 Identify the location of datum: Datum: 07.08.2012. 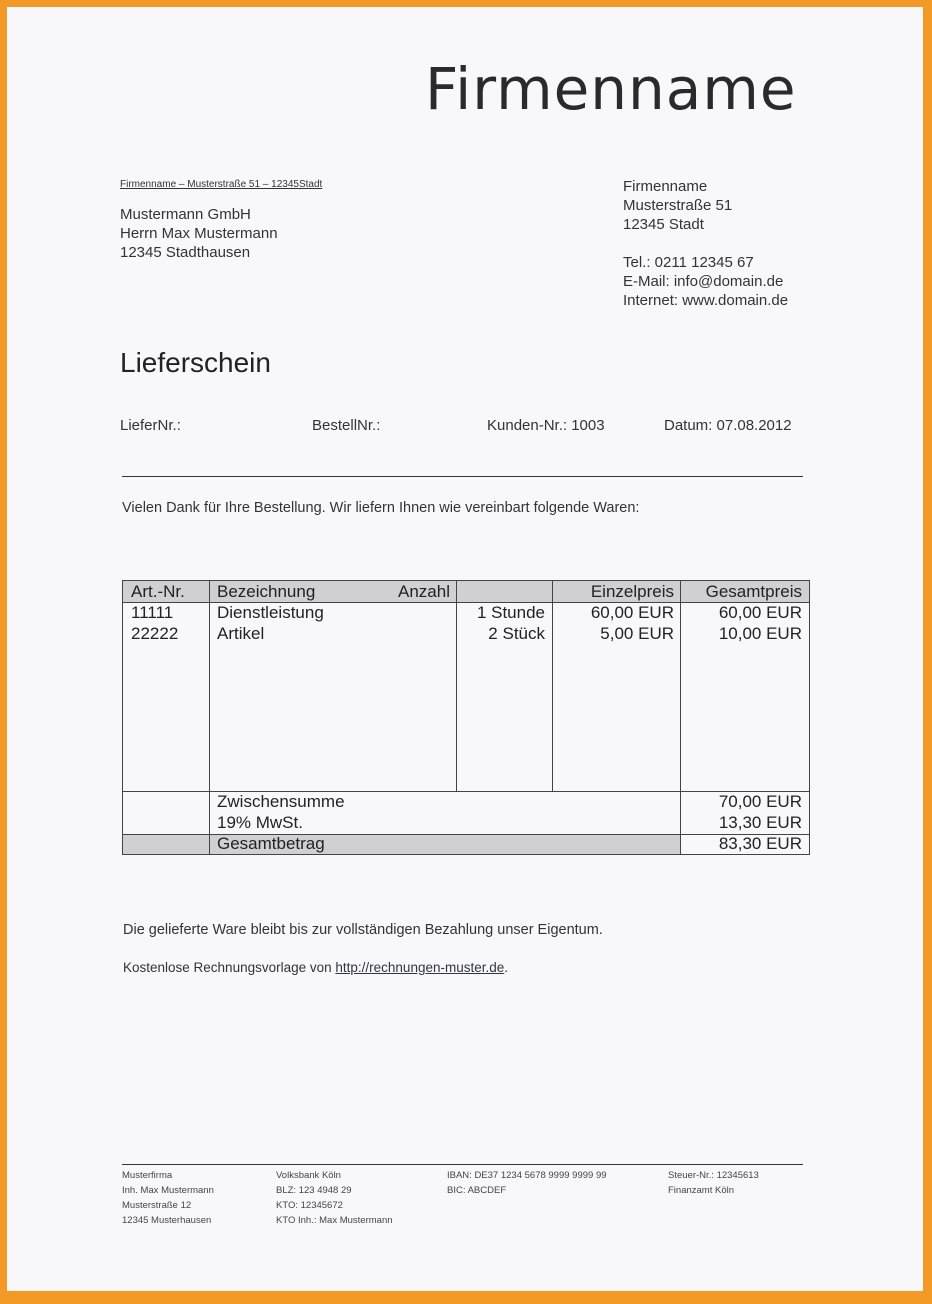
(728, 425).